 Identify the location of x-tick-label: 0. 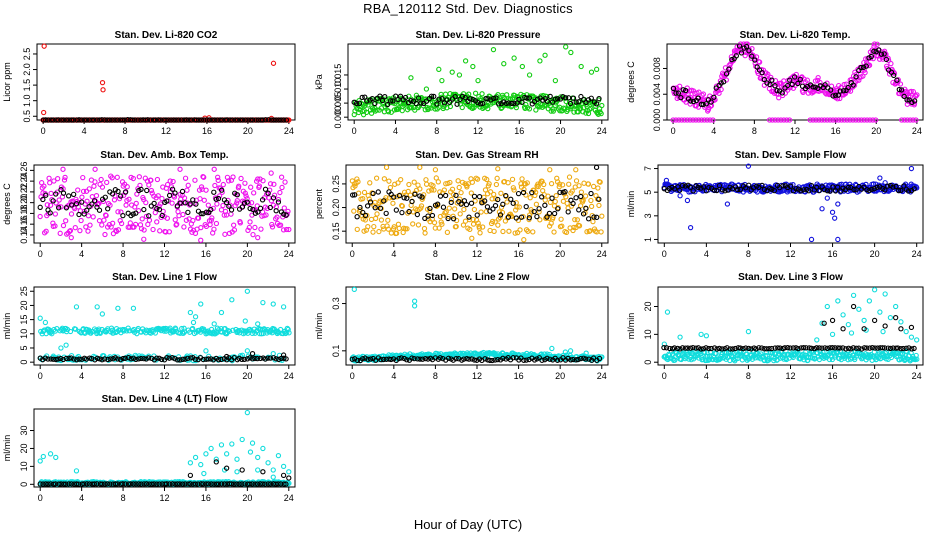
(664, 254).